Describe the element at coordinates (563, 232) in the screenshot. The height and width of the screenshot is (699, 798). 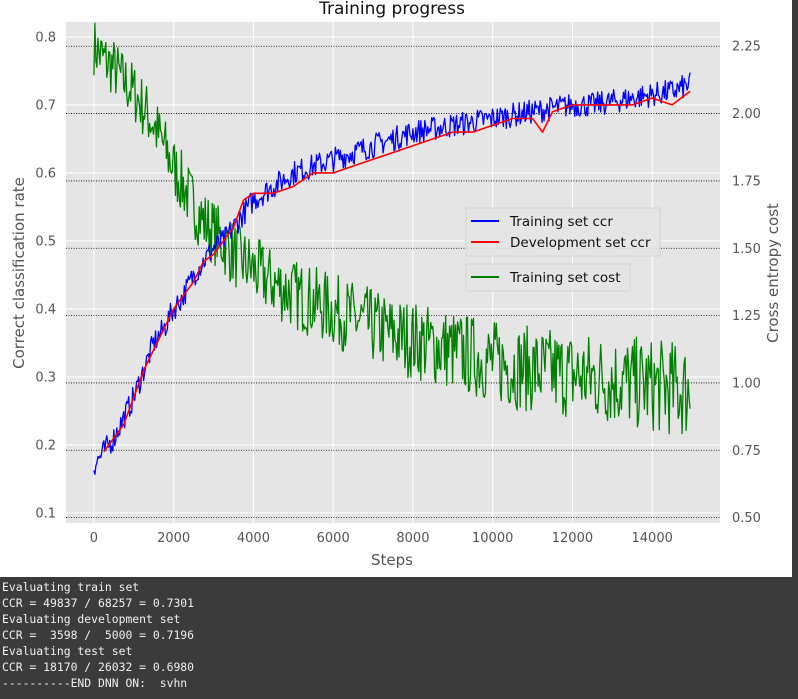
I see `legend-box-ccr` at that location.